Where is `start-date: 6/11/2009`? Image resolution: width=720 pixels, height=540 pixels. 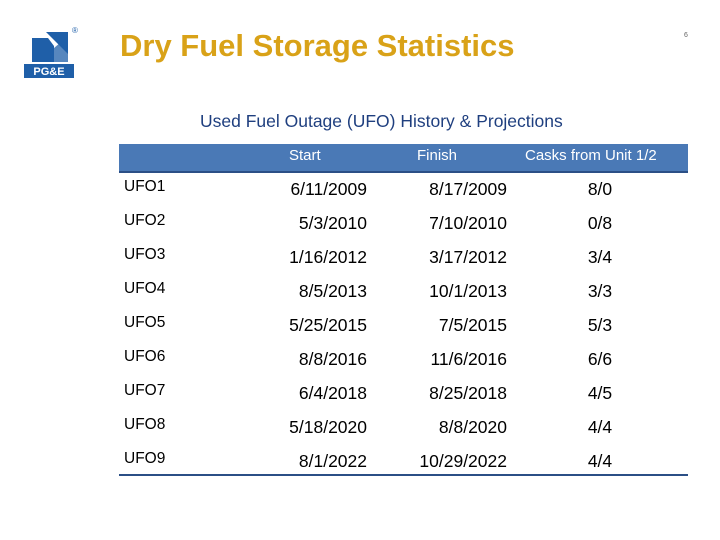
start-date: 6/11/2009 is located at coordinates (328, 189).